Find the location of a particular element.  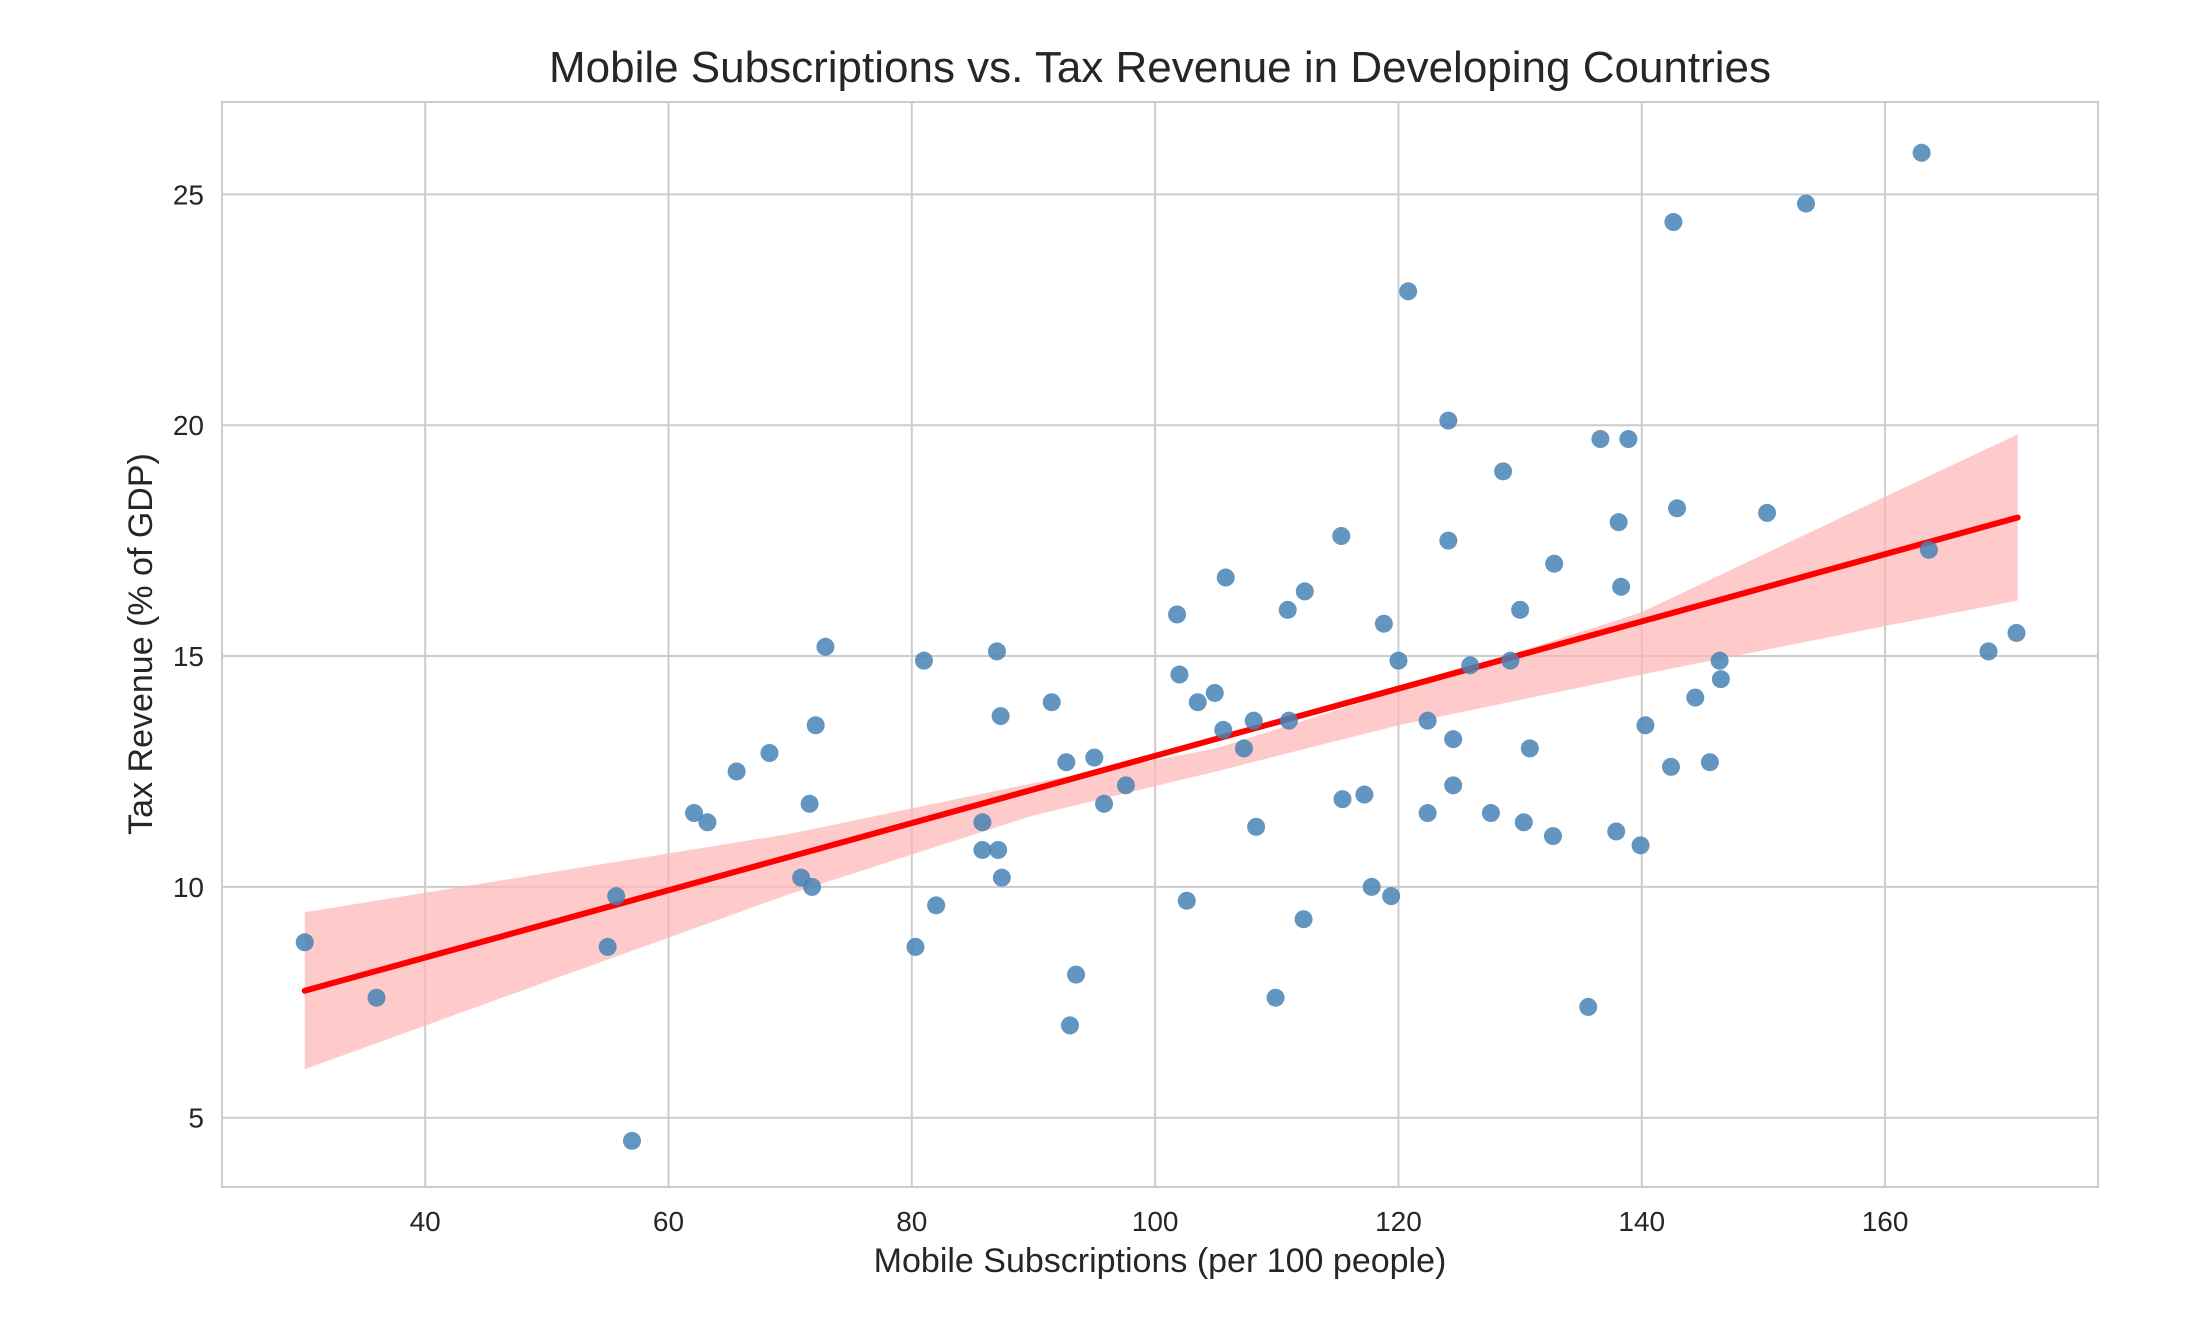

y-tick-label: 25 is located at coordinates (188, 194).